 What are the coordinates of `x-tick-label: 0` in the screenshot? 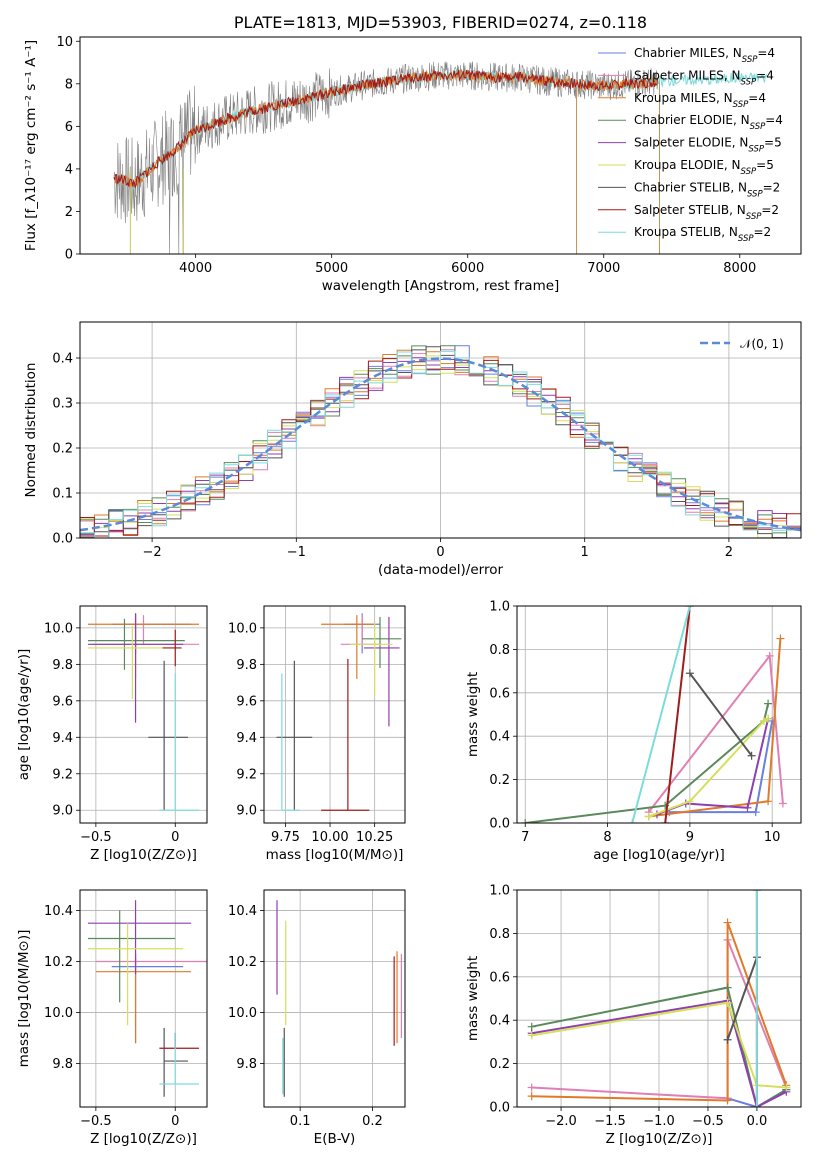 It's located at (175, 1121).